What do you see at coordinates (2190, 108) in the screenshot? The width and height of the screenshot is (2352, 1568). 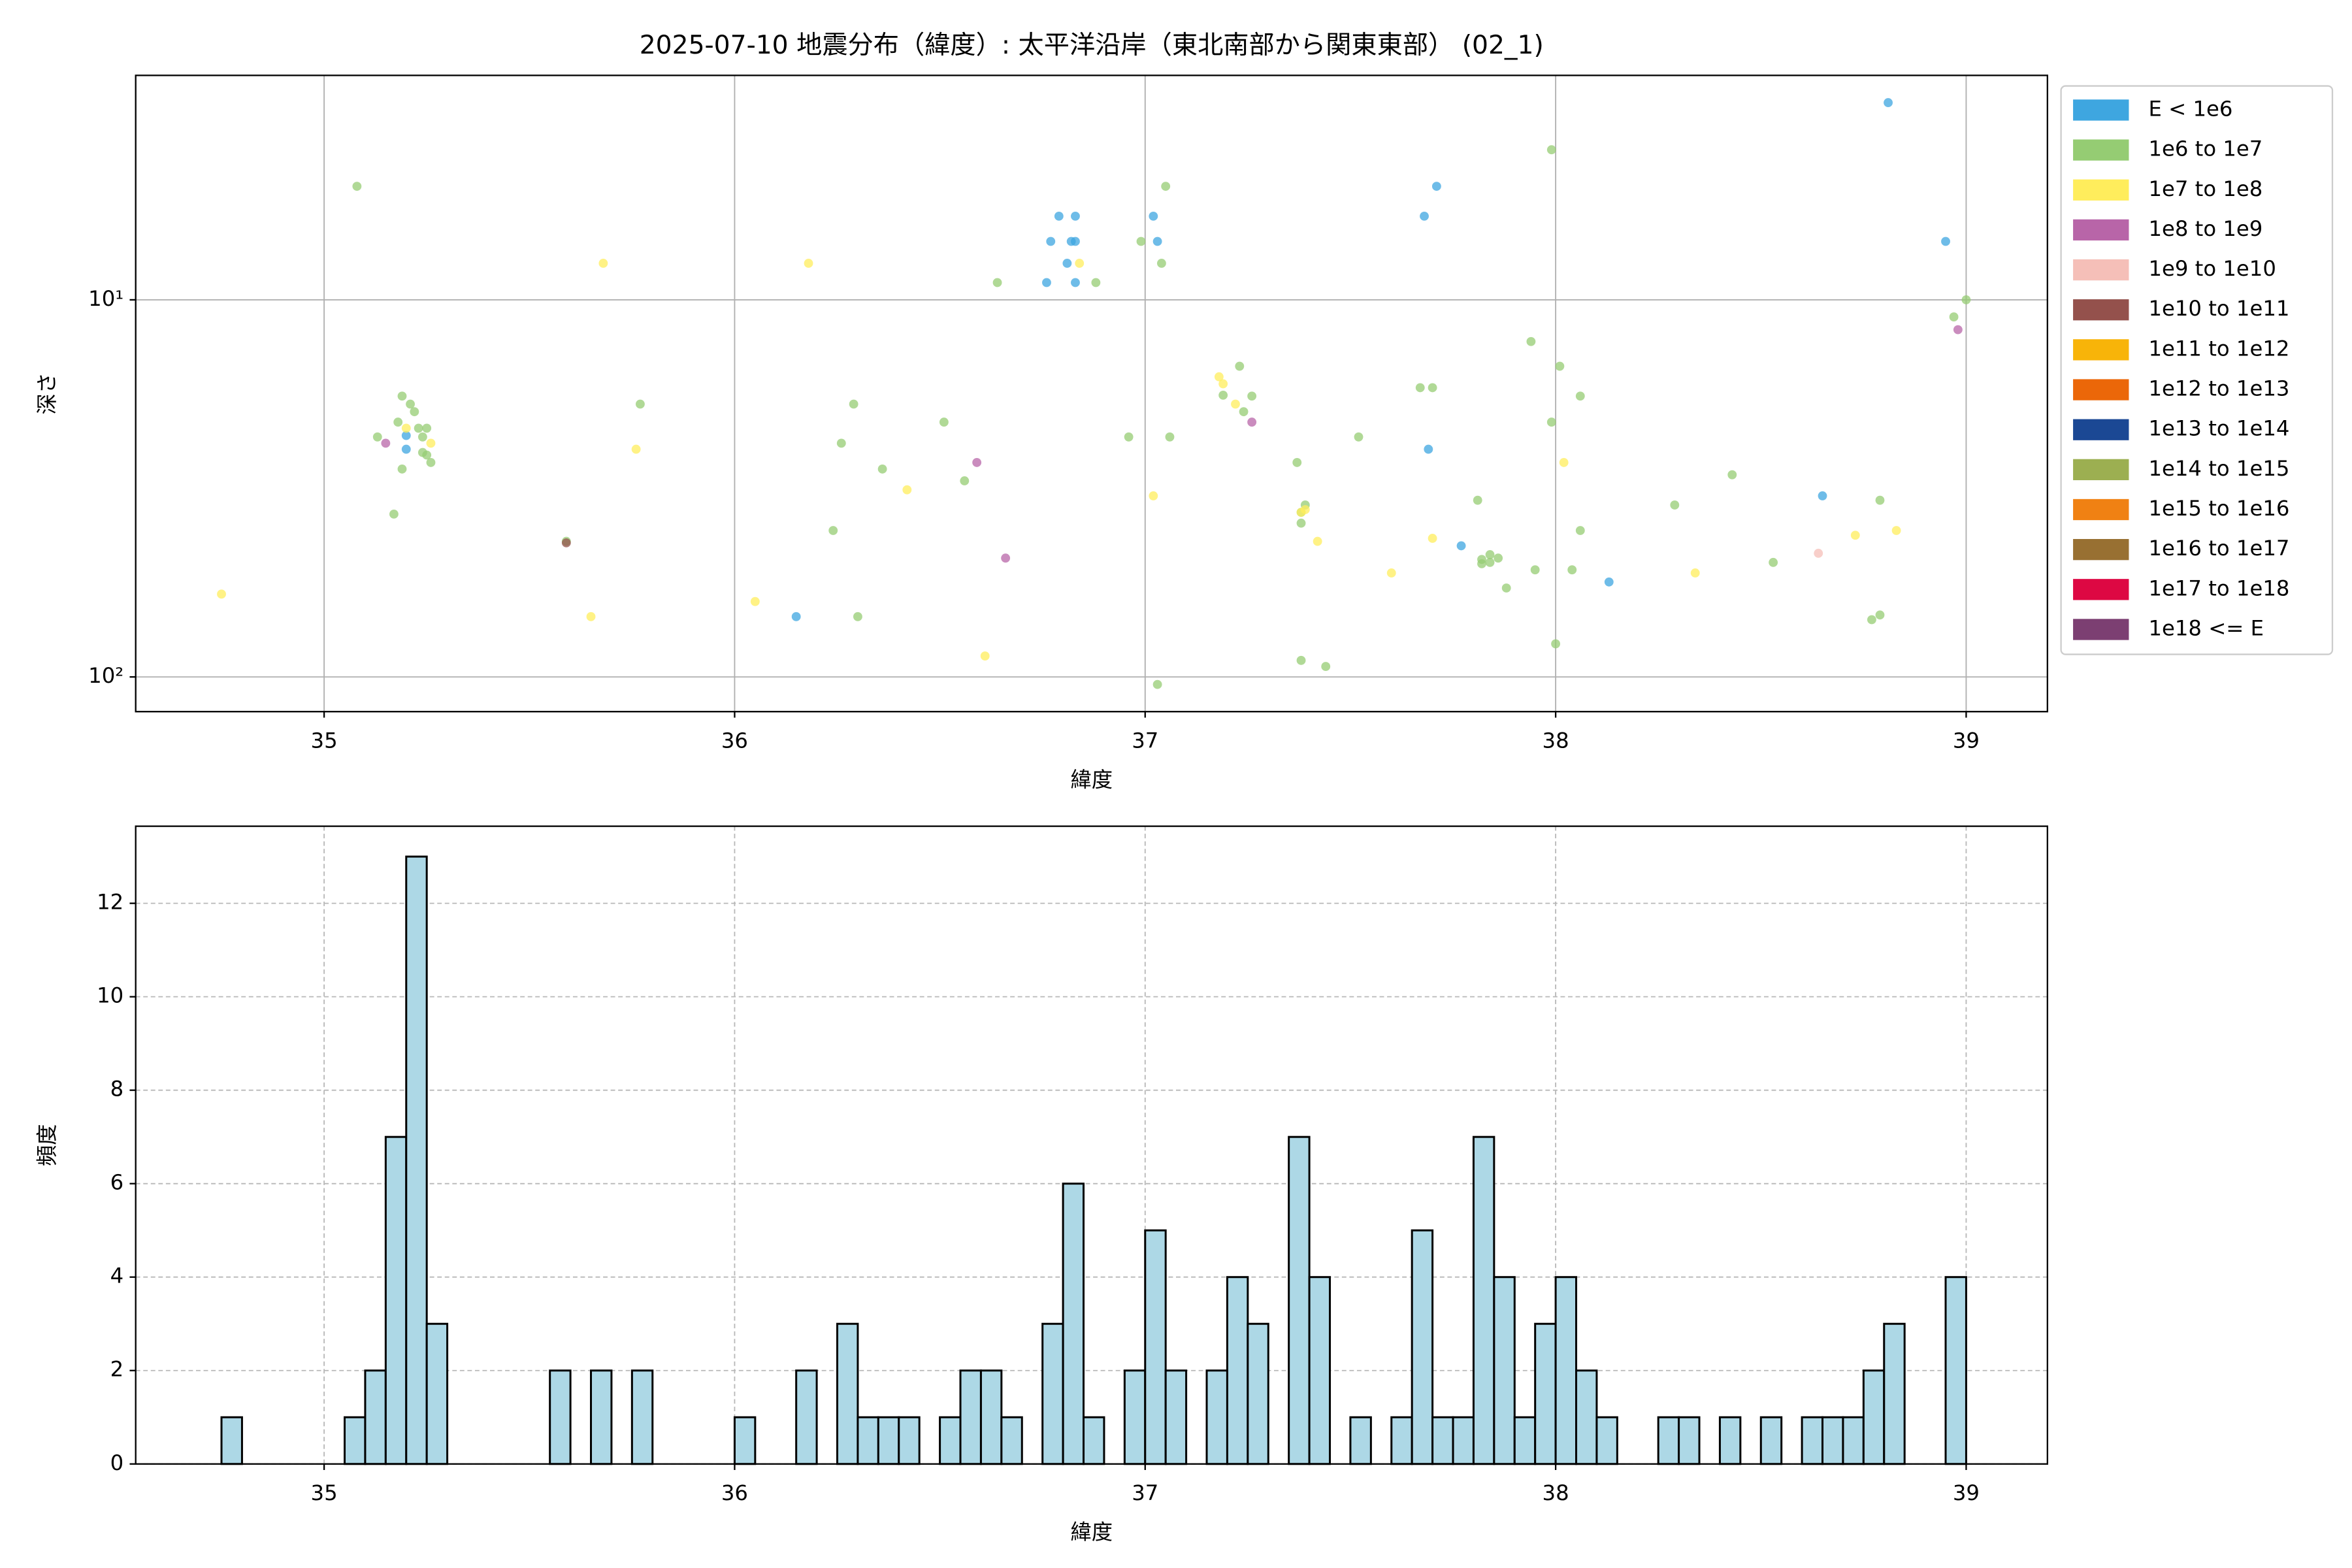 I see `legend-label: E < 1e6` at bounding box center [2190, 108].